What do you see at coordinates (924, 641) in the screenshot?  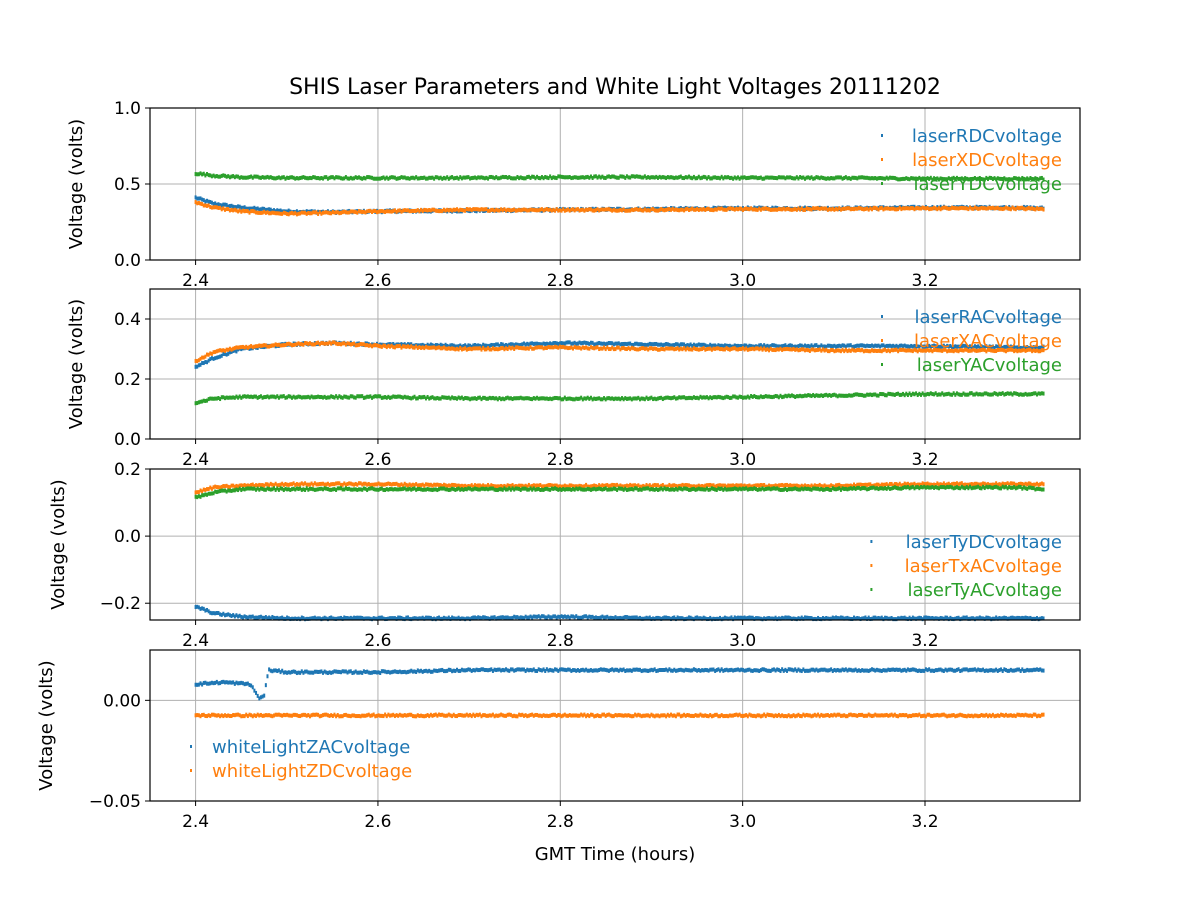 I see `x-tick-label: 3.2` at bounding box center [924, 641].